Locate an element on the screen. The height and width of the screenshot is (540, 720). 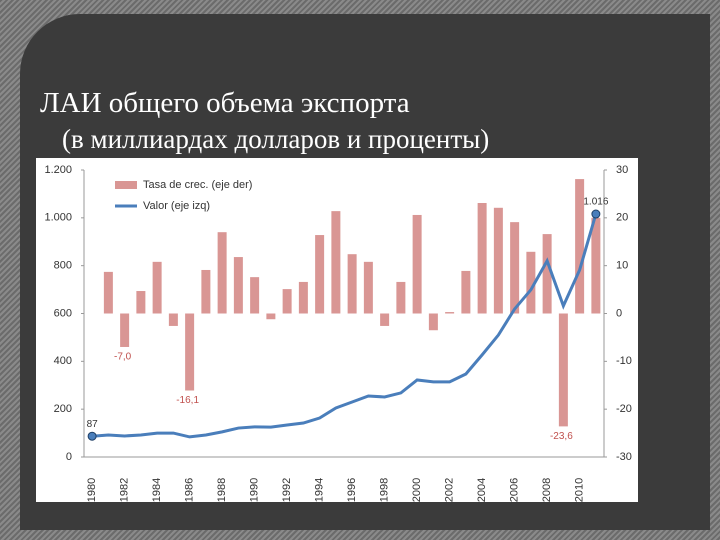
x-tick-group: 2002 is located at coordinates (450, 490).